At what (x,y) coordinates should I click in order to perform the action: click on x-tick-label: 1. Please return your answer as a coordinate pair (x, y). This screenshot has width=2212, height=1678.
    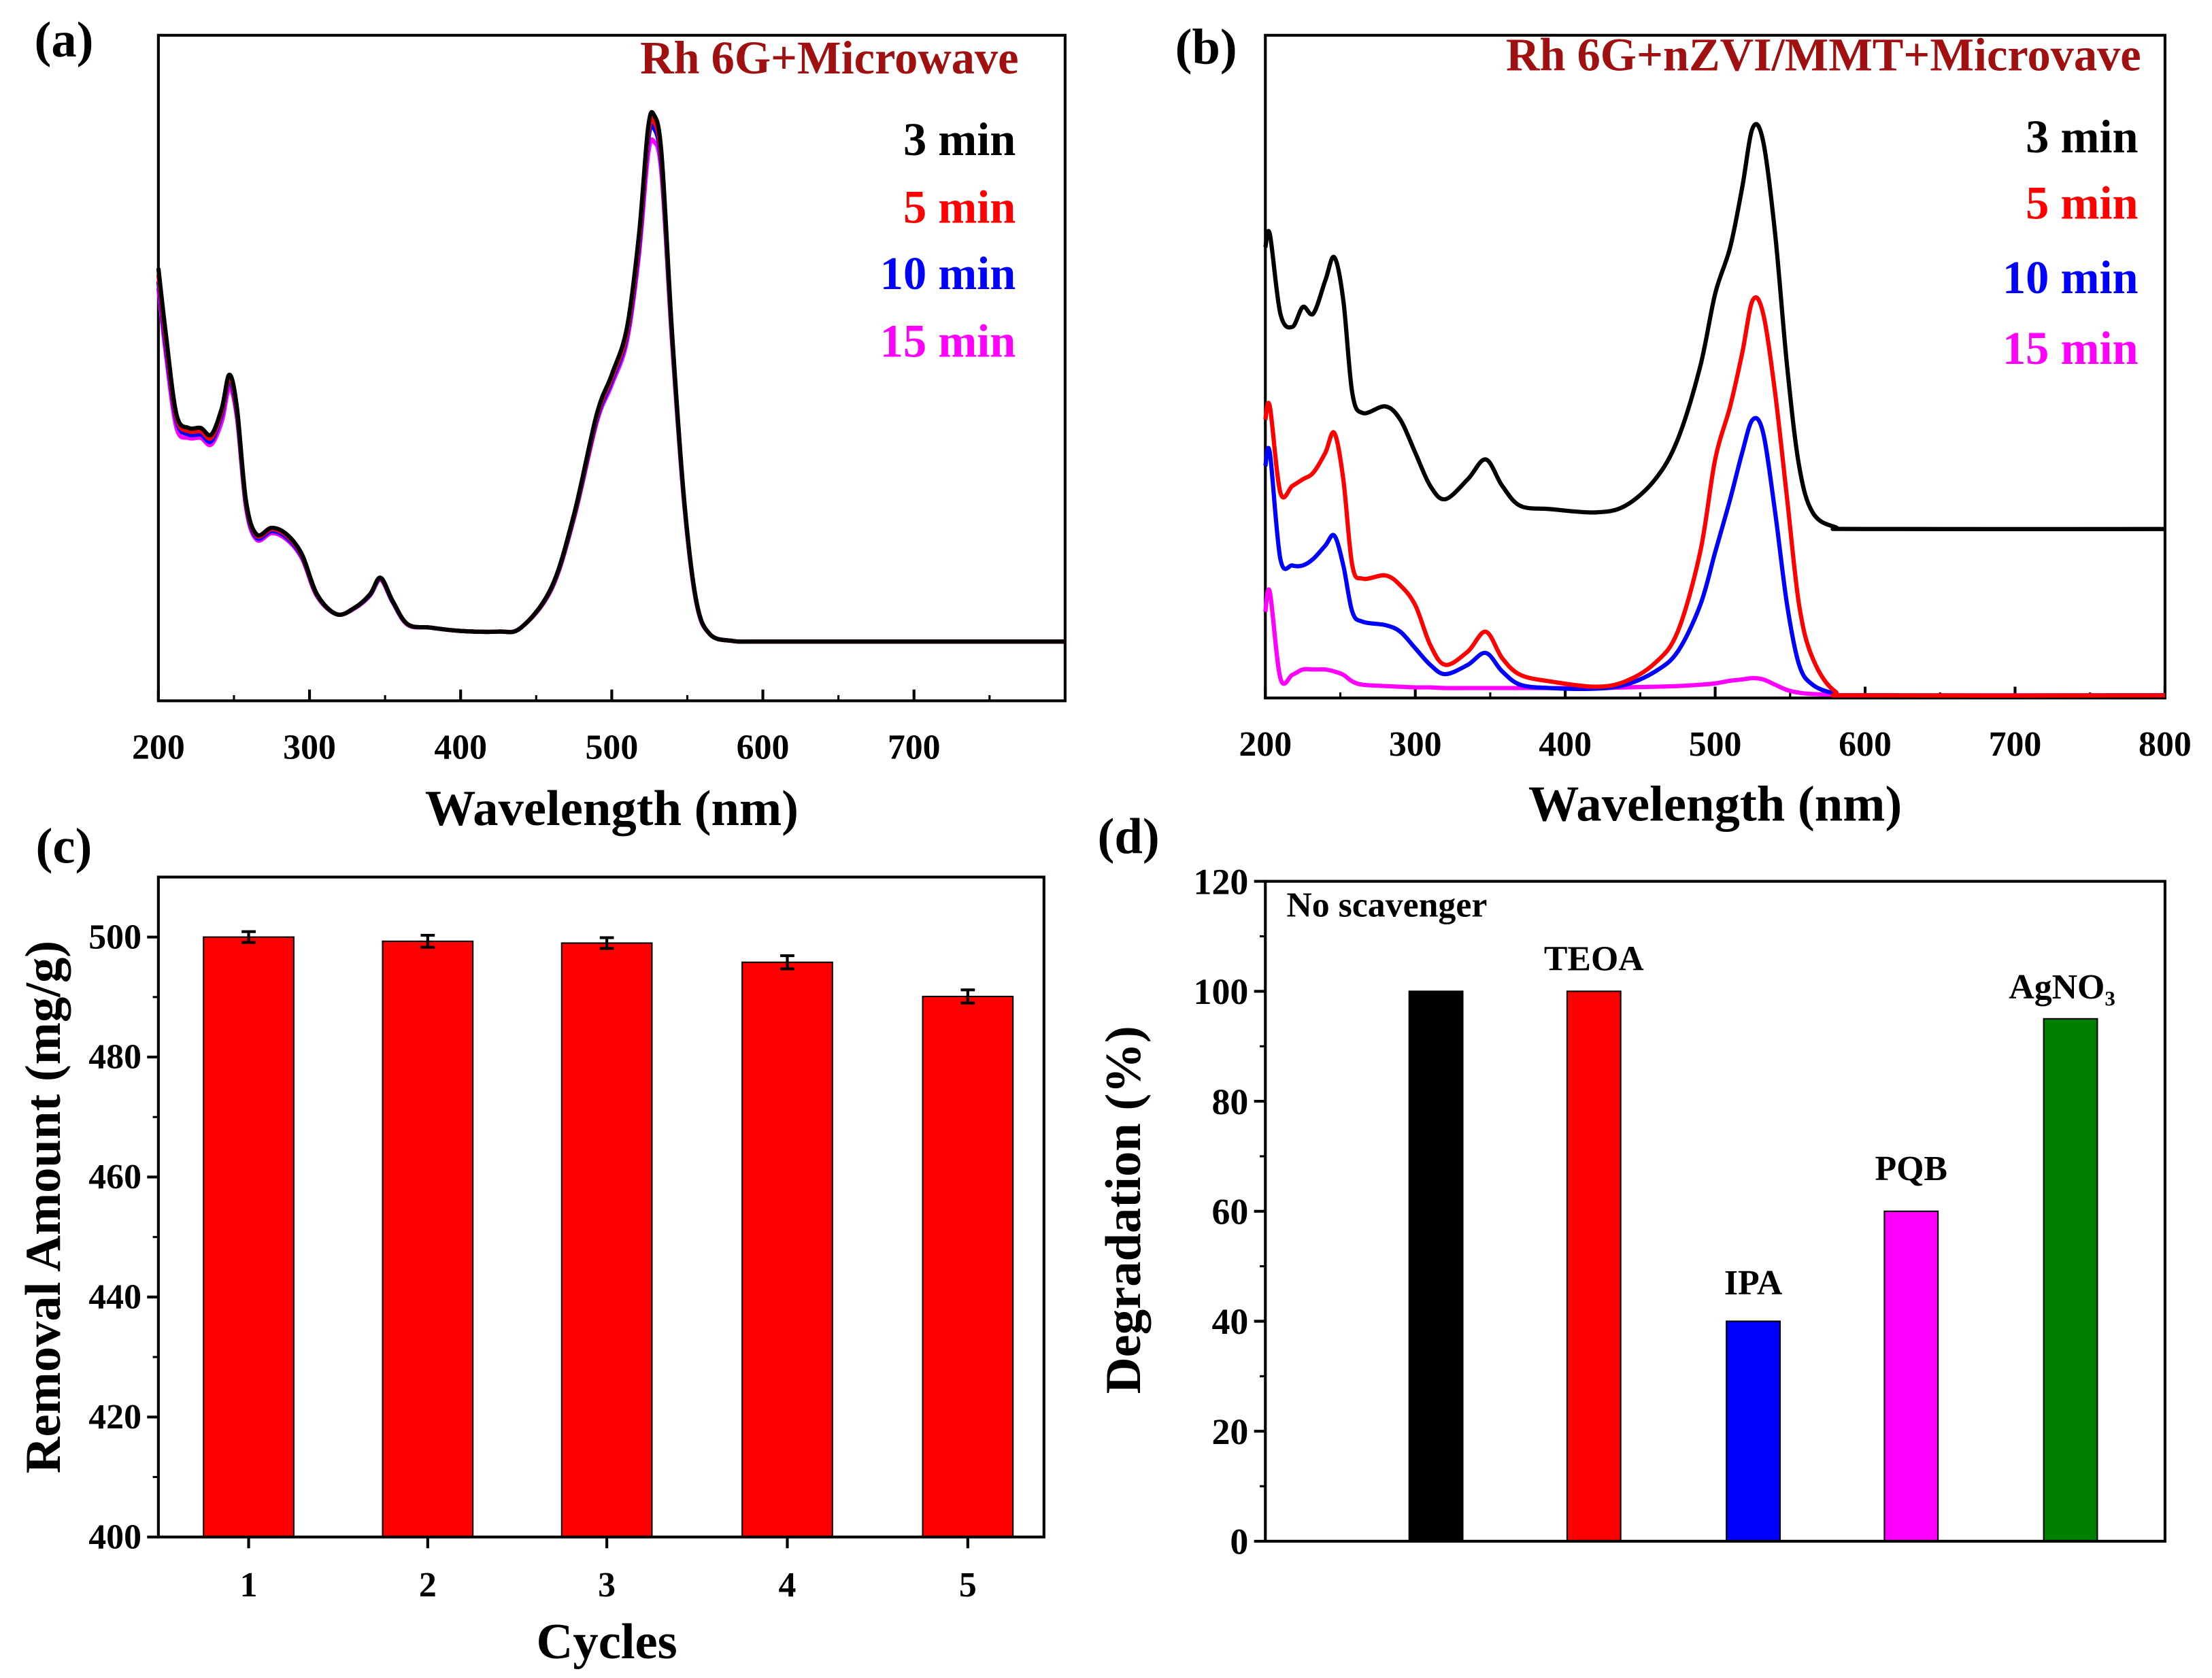
    Looking at the image, I should click on (249, 1585).